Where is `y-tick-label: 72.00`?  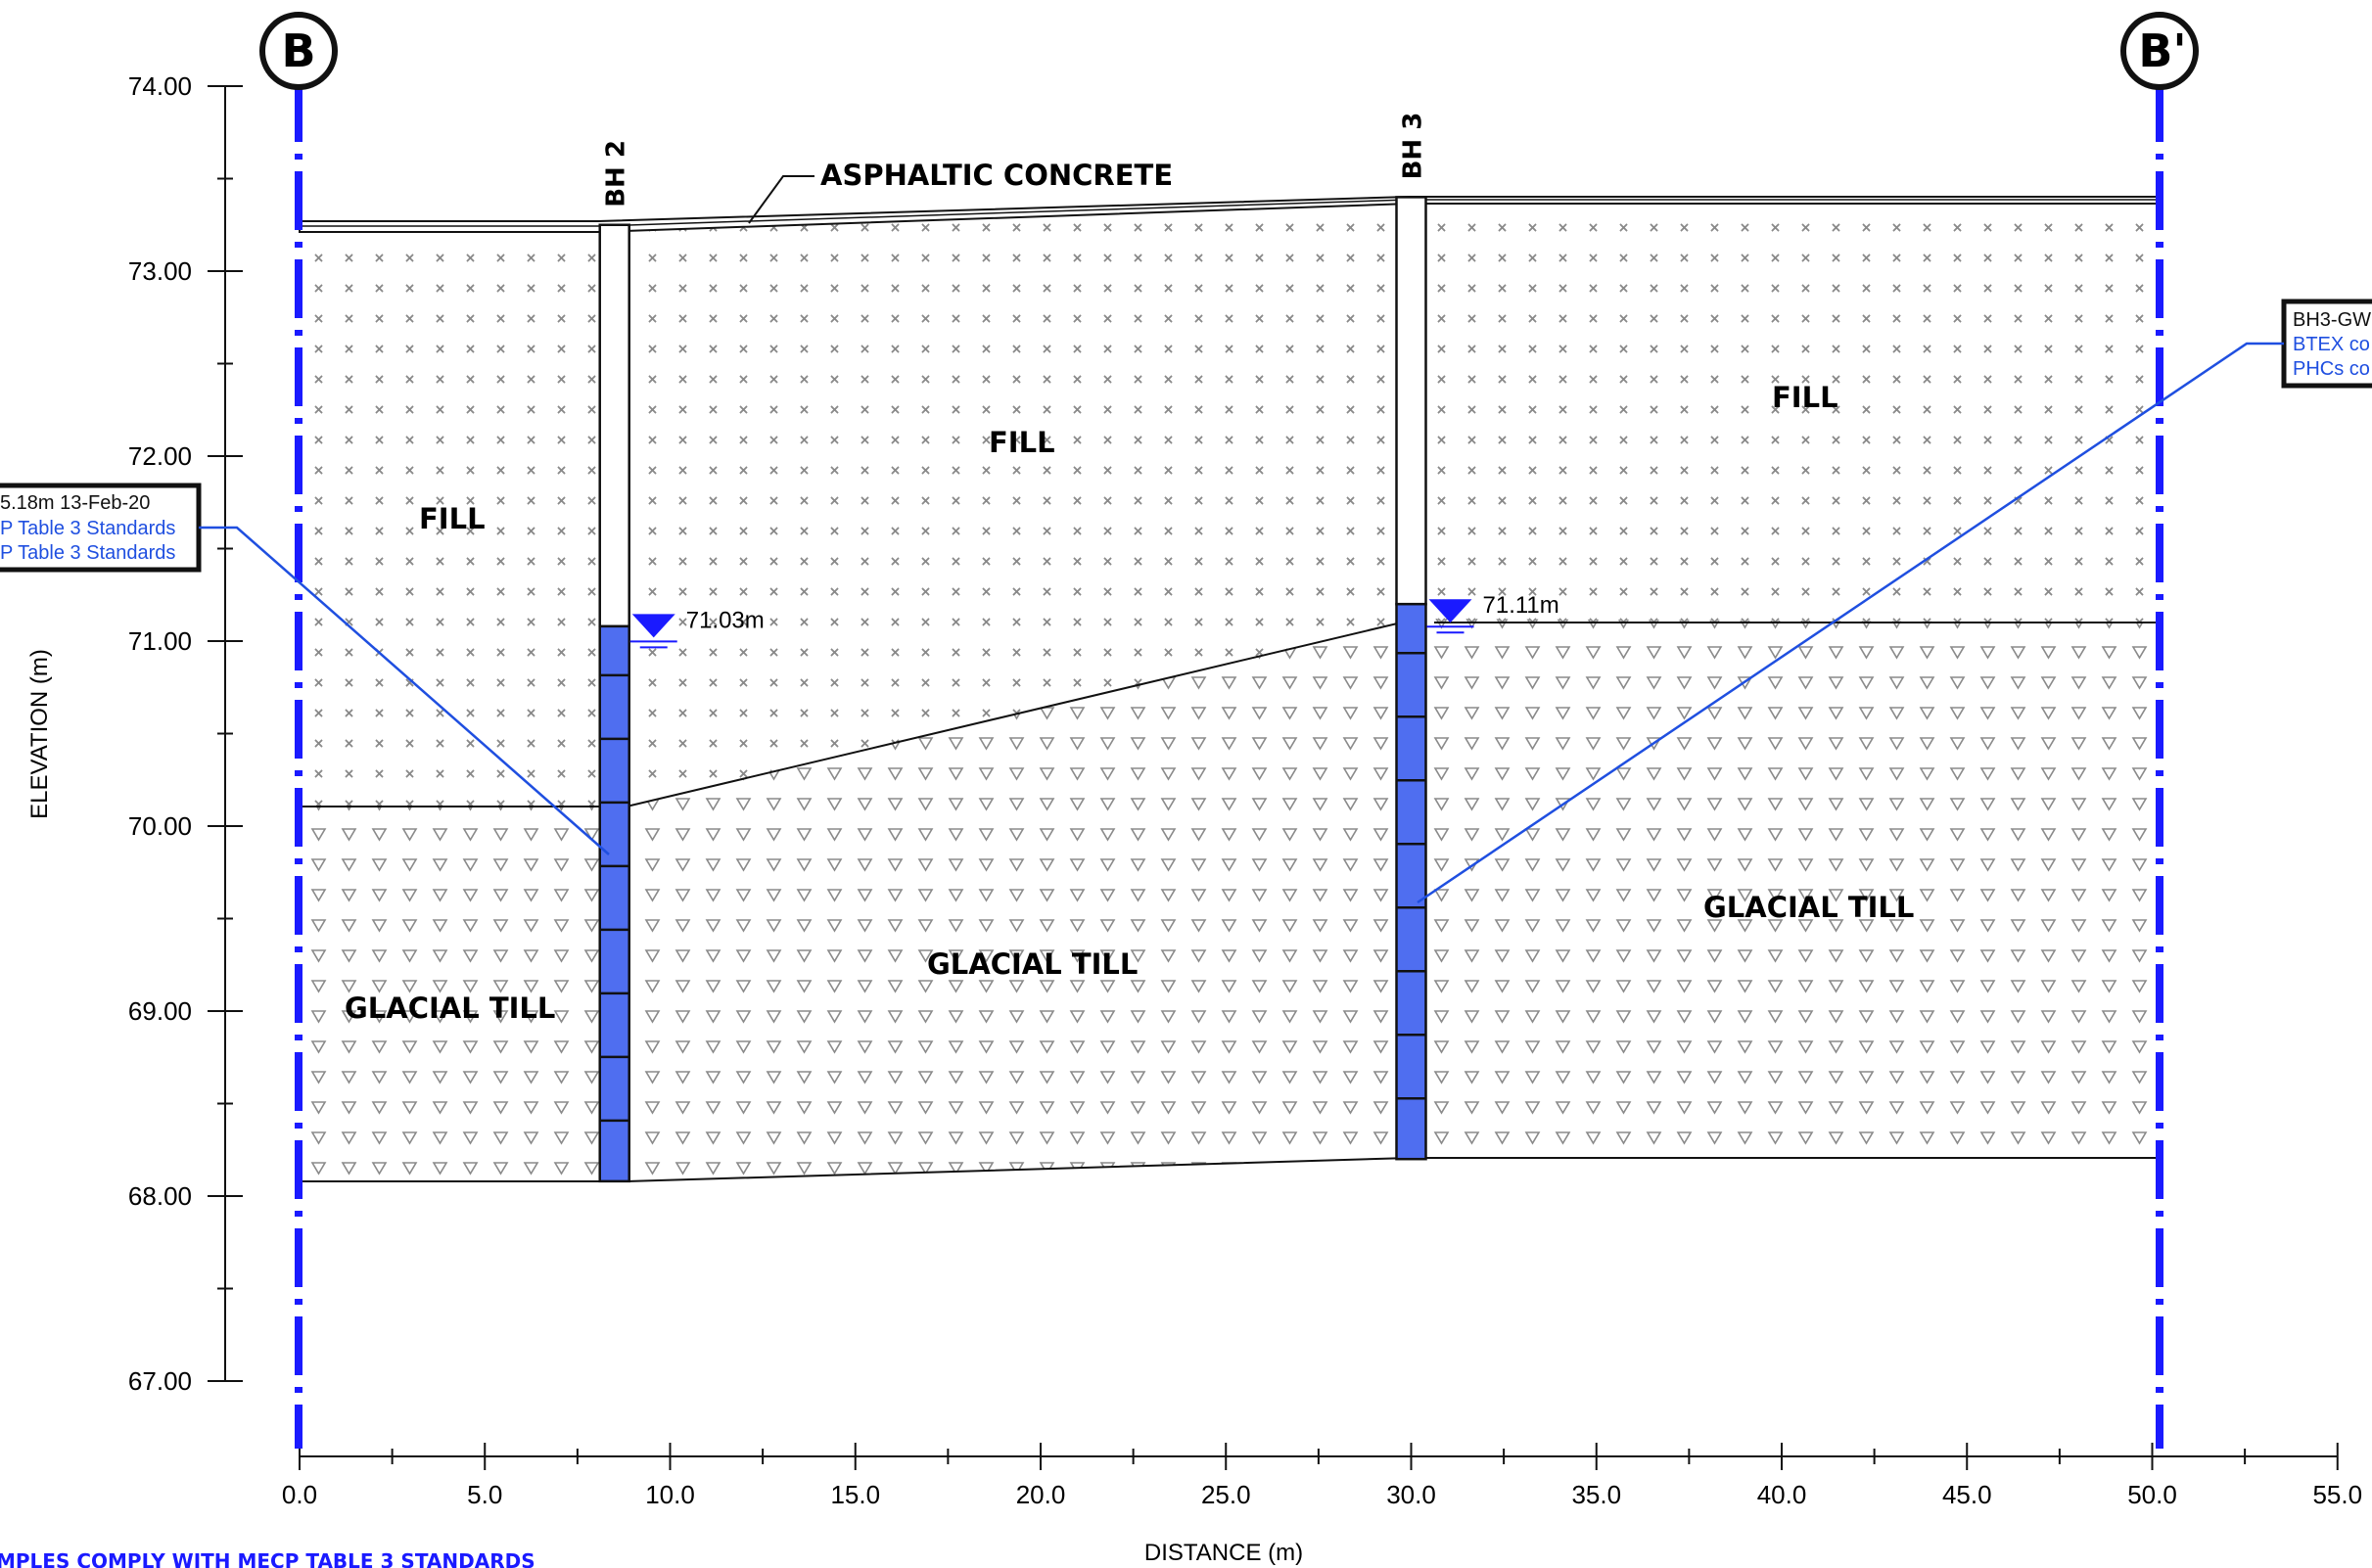 y-tick-label: 72.00 is located at coordinates (160, 456).